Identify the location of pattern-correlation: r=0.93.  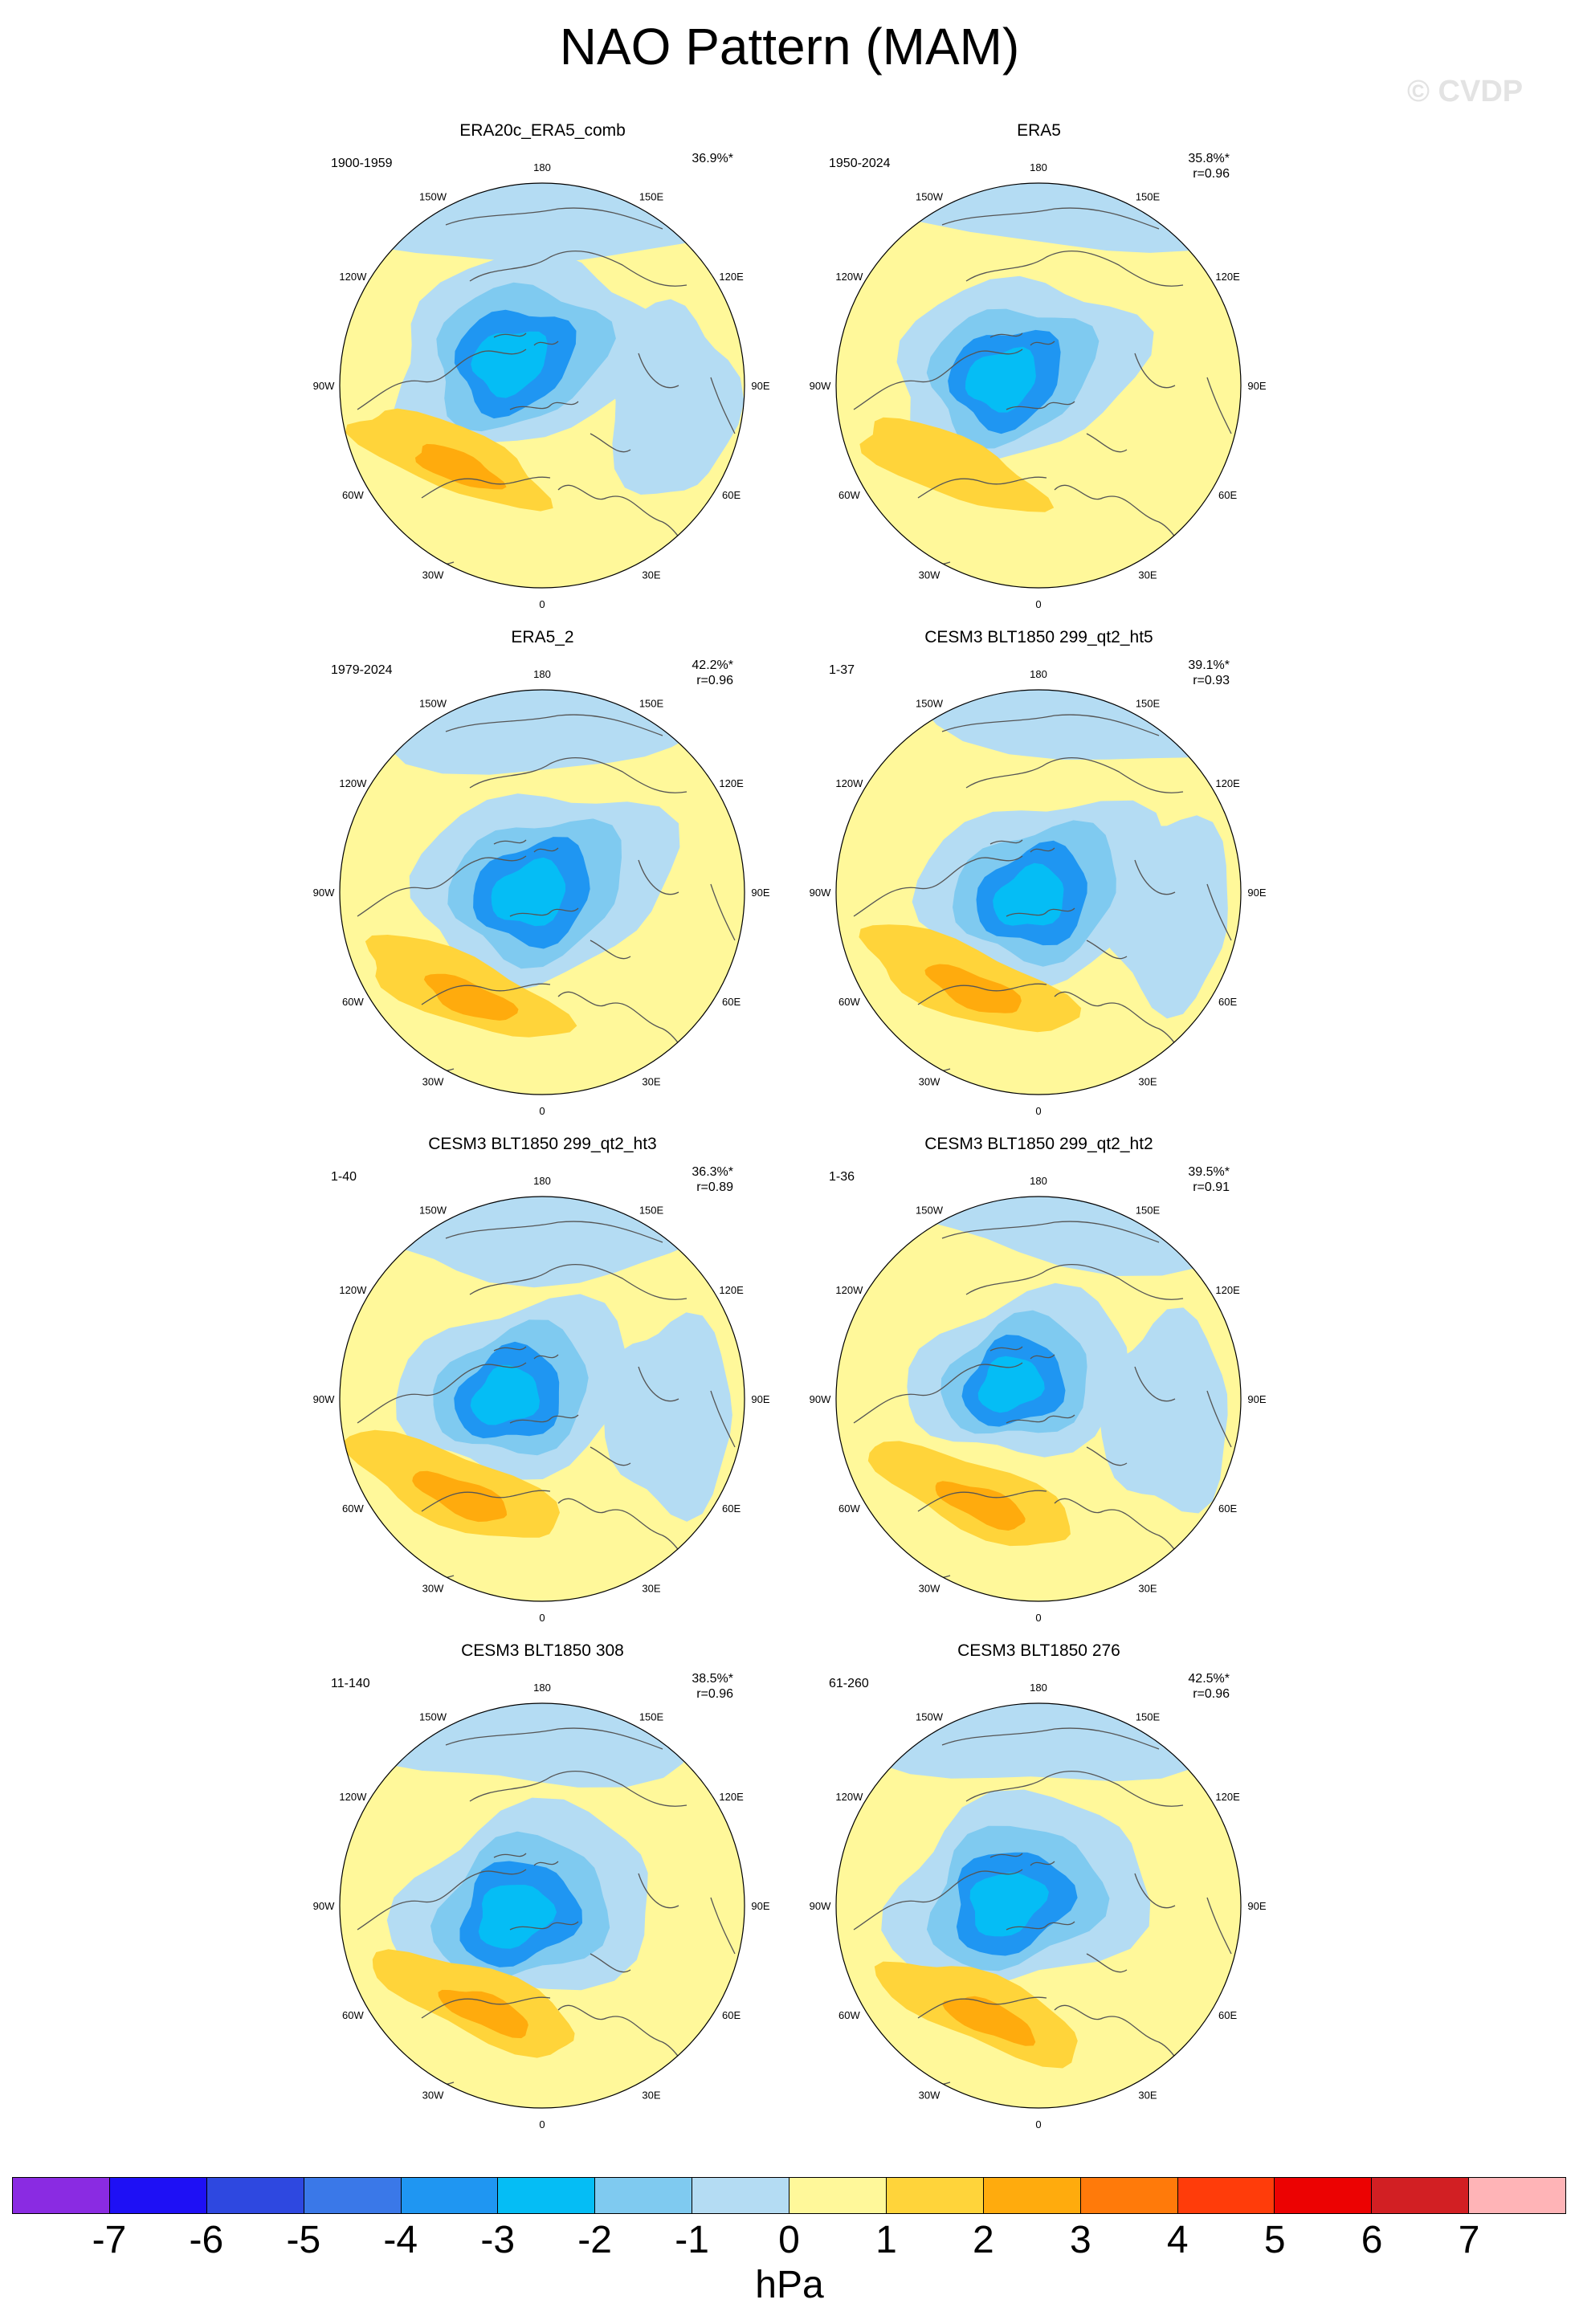
(1211, 681).